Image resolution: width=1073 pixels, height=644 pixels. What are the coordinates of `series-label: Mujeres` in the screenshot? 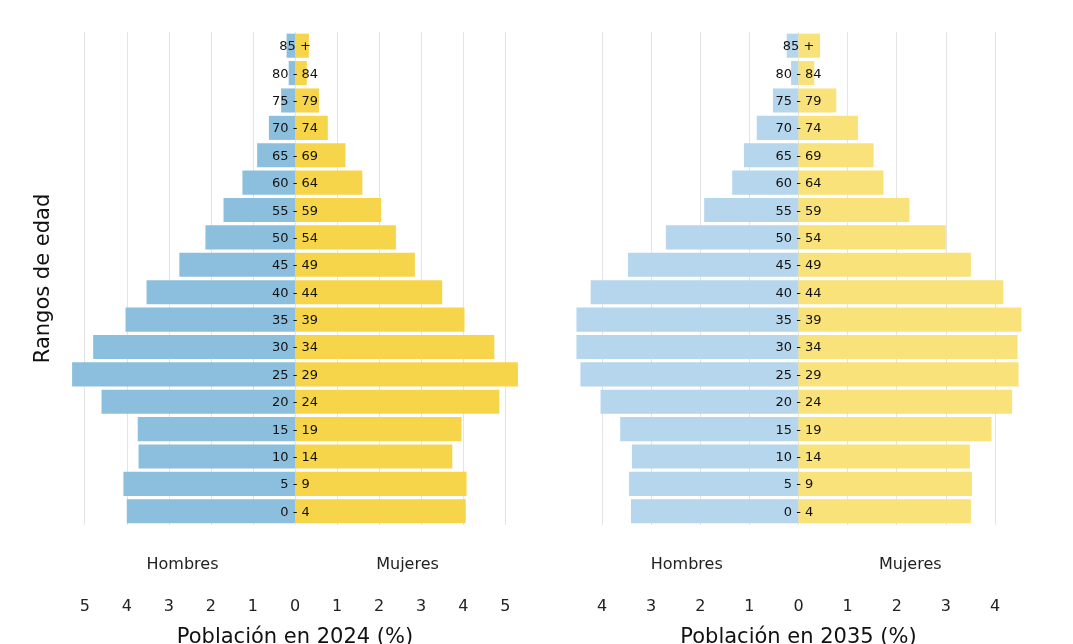 It's located at (407, 563).